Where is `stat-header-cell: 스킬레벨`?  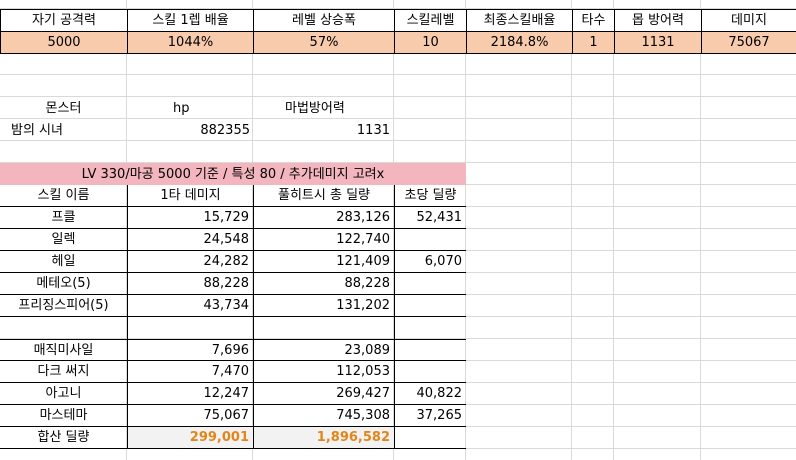 stat-header-cell: 스킬레벨 is located at coordinates (430, 20).